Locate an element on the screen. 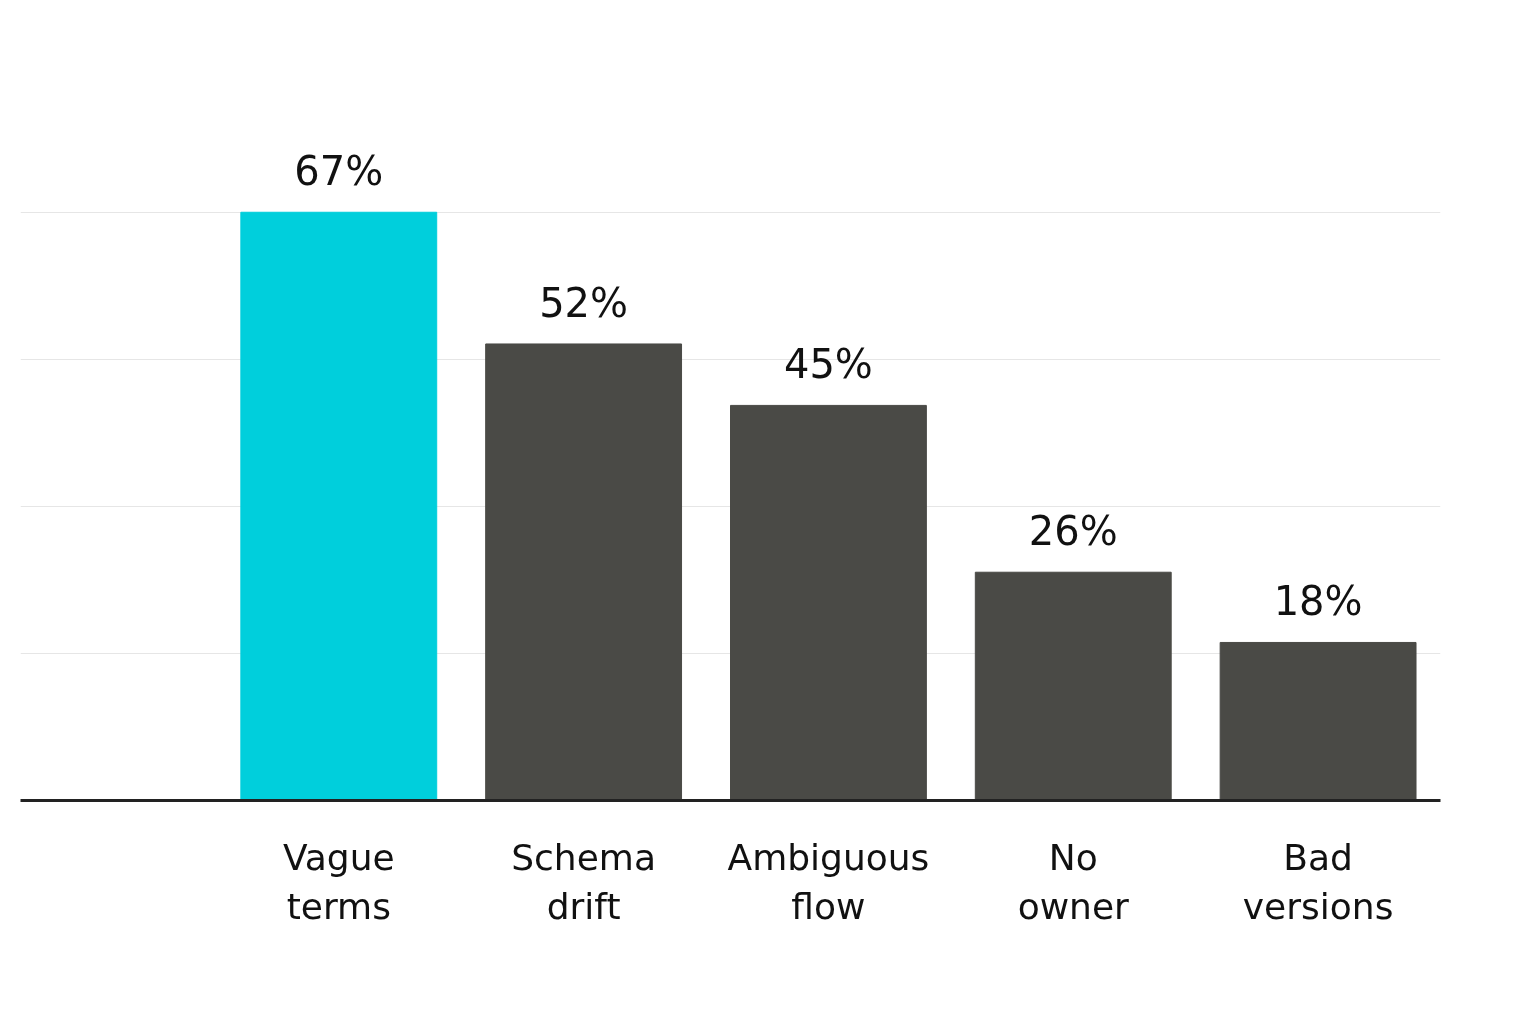 This screenshot has height=1024, width=1536. data-label: 52% is located at coordinates (584, 302).